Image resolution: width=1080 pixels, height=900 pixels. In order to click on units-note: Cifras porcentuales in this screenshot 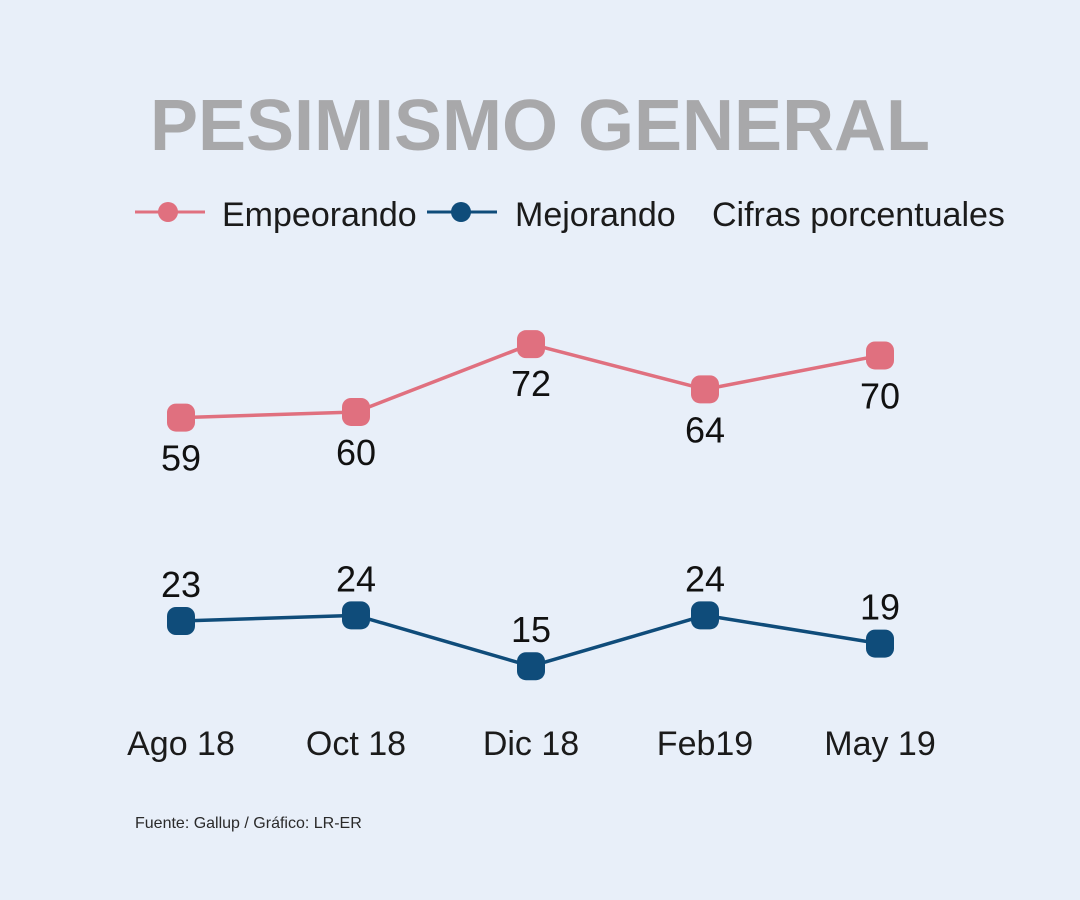, I will do `click(858, 215)`.